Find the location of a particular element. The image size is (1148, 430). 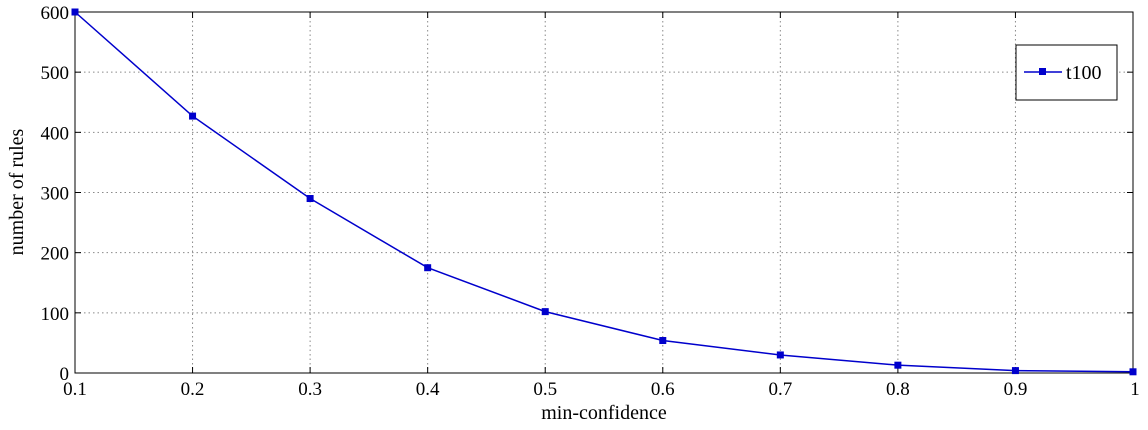

y-tick-label: 500 is located at coordinates (55, 73).